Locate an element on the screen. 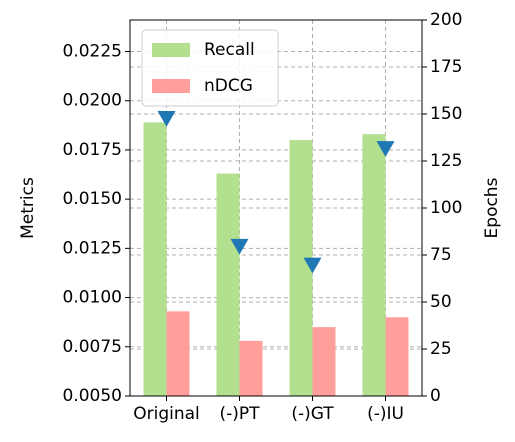 This screenshot has width=515, height=442. y2-axis-label: Epochs is located at coordinates (492, 207).